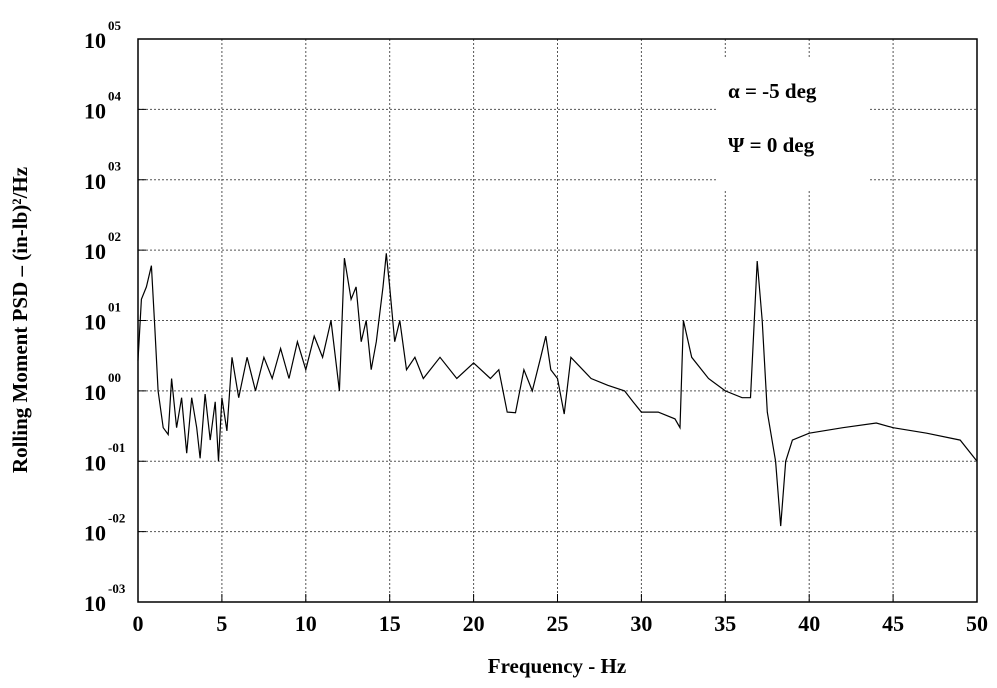 Image resolution: width=997 pixels, height=688 pixels. I want to click on x-tick-label: 45, so click(893, 623).